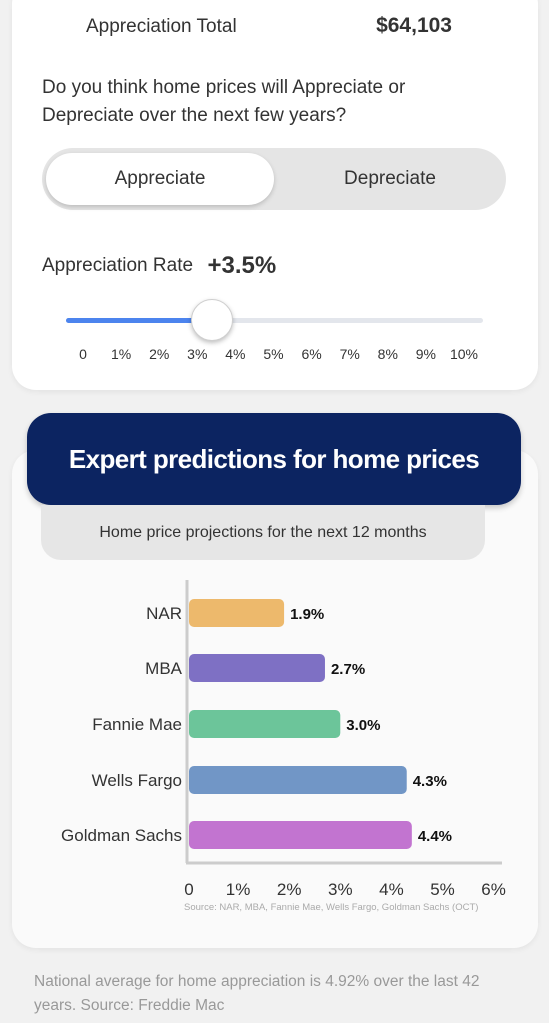 The image size is (549, 1023). I want to click on slider-fill, so click(139, 320).